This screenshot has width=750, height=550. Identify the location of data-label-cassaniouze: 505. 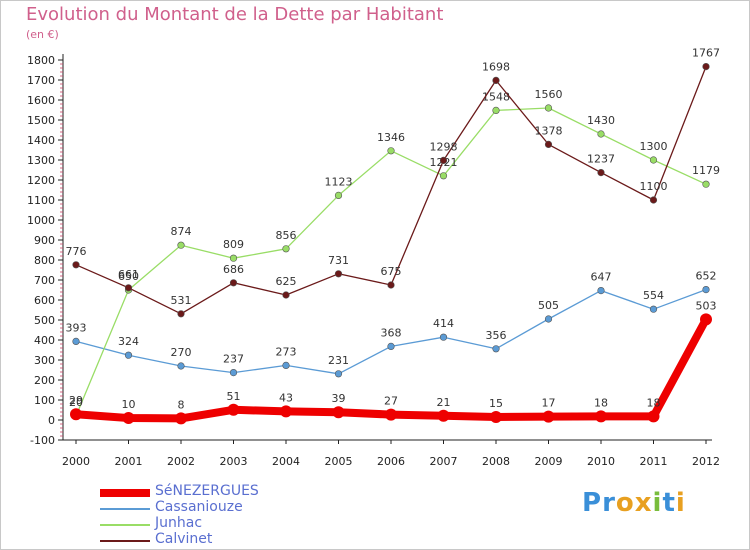
(548, 305).